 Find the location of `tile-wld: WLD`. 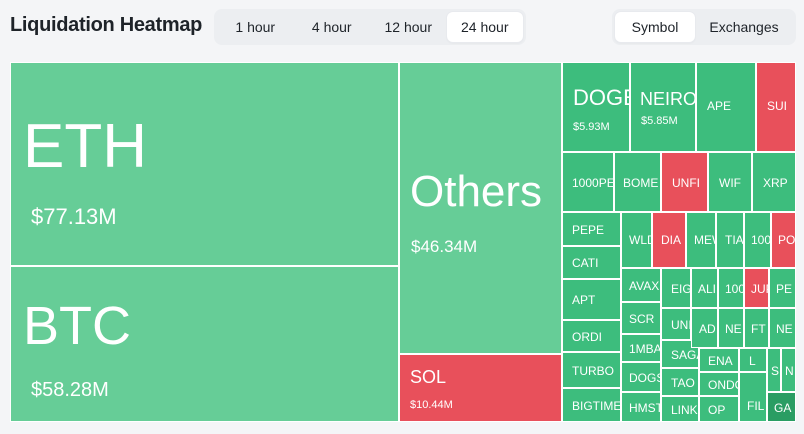

tile-wld: WLD is located at coordinates (636, 240).